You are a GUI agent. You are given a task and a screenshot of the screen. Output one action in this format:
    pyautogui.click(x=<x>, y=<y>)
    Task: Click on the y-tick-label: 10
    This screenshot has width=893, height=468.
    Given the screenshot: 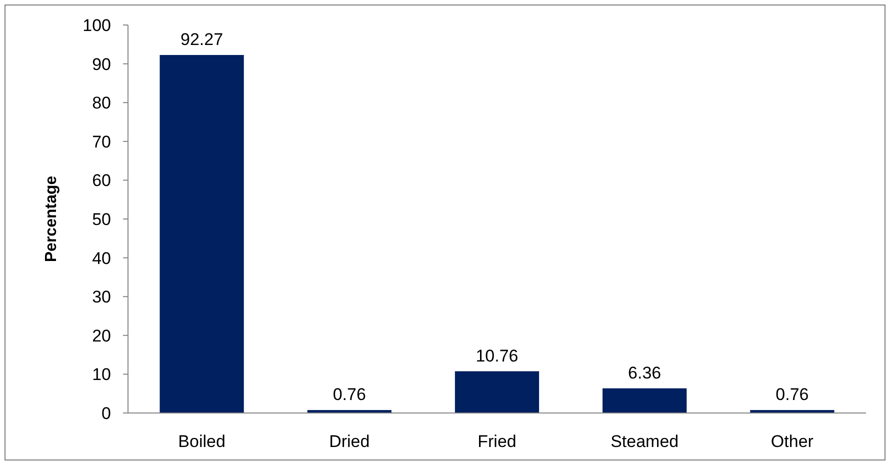 What is the action you would take?
    pyautogui.click(x=101, y=374)
    